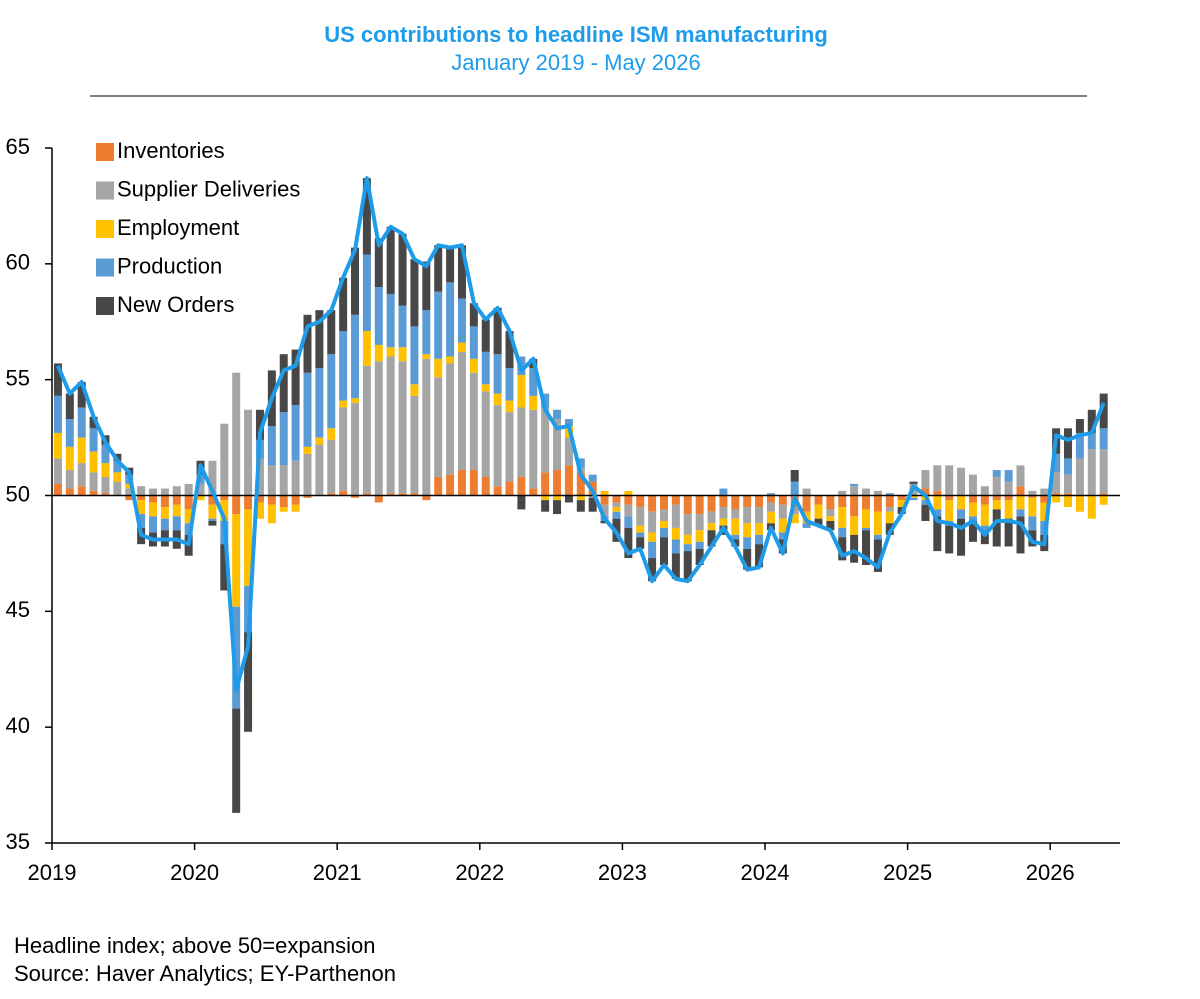 Image resolution: width=1200 pixels, height=999 pixels. Describe the element at coordinates (18, 493) in the screenshot. I see `y-tick-label: 50` at that location.